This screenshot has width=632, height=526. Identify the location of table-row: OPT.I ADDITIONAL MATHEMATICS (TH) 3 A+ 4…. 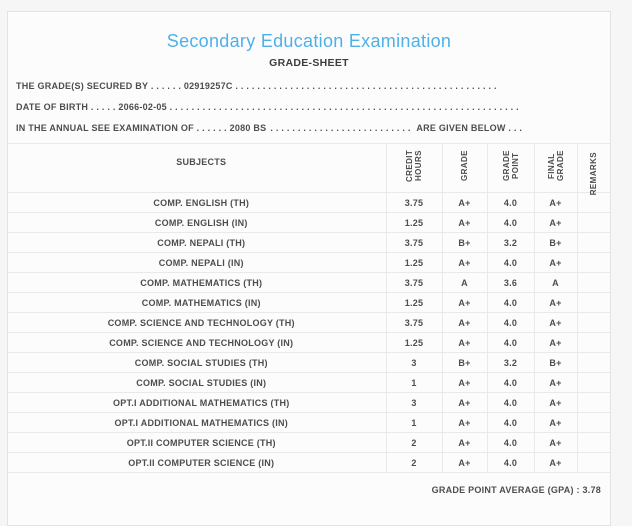
(309, 402).